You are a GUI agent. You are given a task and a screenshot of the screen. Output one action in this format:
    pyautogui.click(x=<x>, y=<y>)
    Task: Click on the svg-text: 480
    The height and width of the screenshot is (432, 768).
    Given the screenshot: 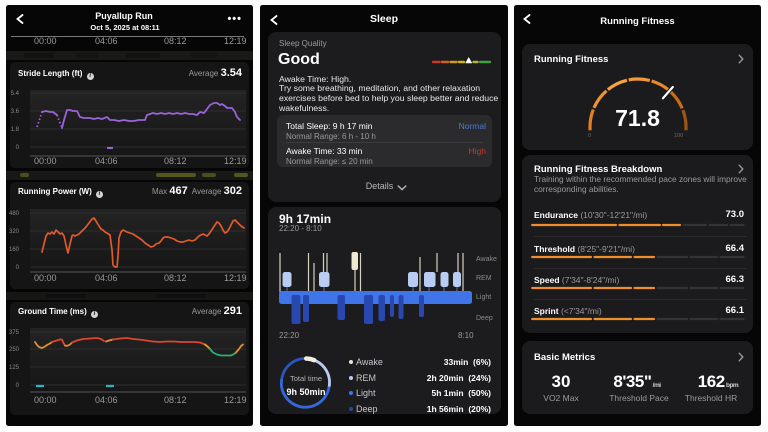 What is the action you would take?
    pyautogui.click(x=14, y=214)
    